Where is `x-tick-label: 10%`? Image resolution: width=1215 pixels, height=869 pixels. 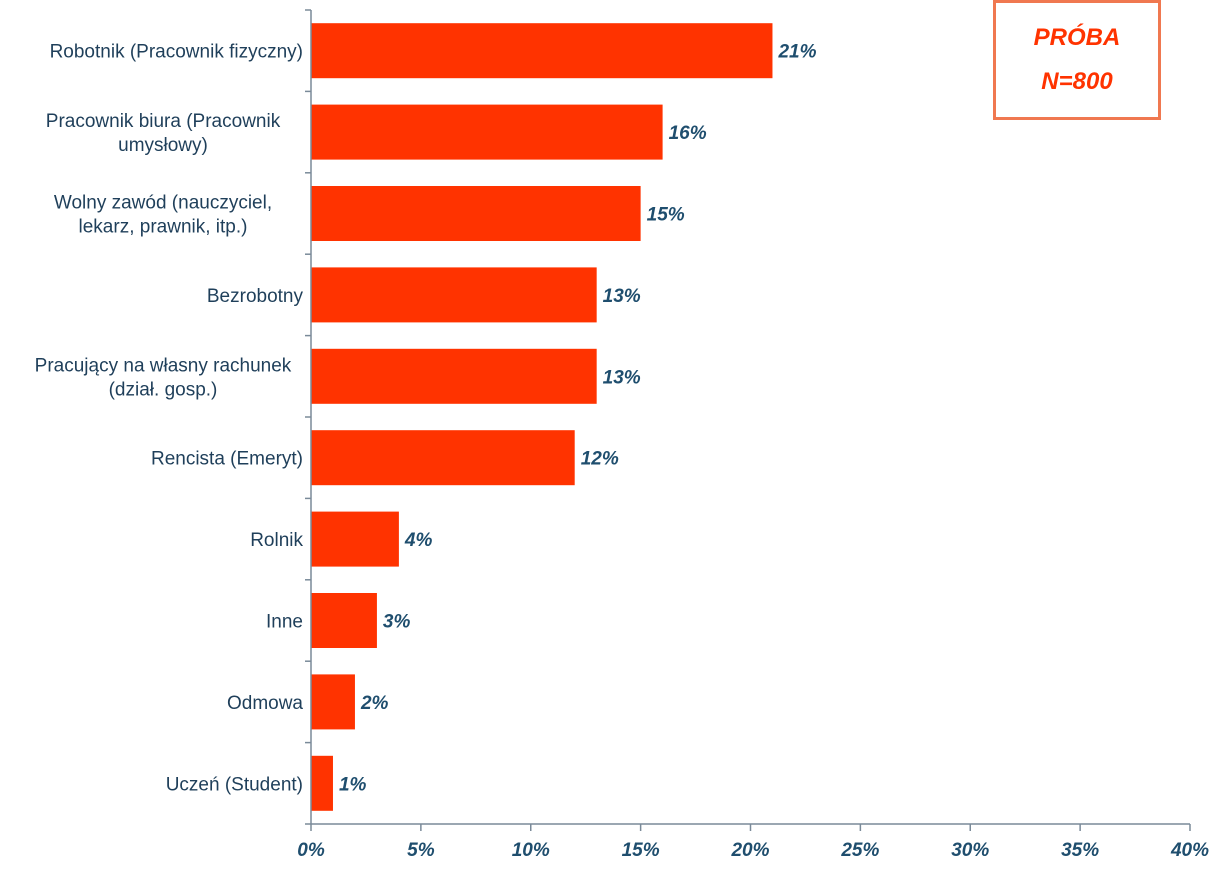
x-tick-label: 10% is located at coordinates (531, 850).